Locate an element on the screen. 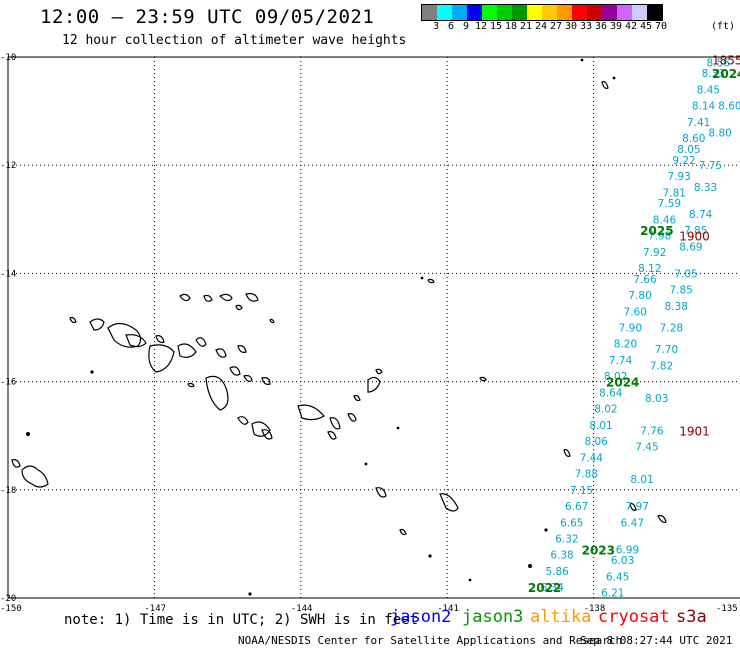 The height and width of the screenshot is (650, 740). swh-value: 7.88 is located at coordinates (586, 475).